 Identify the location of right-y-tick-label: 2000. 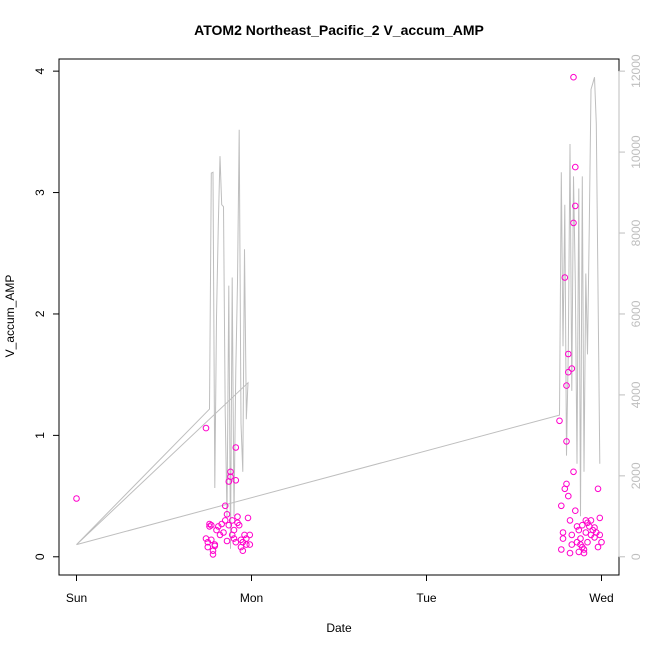
(636, 475).